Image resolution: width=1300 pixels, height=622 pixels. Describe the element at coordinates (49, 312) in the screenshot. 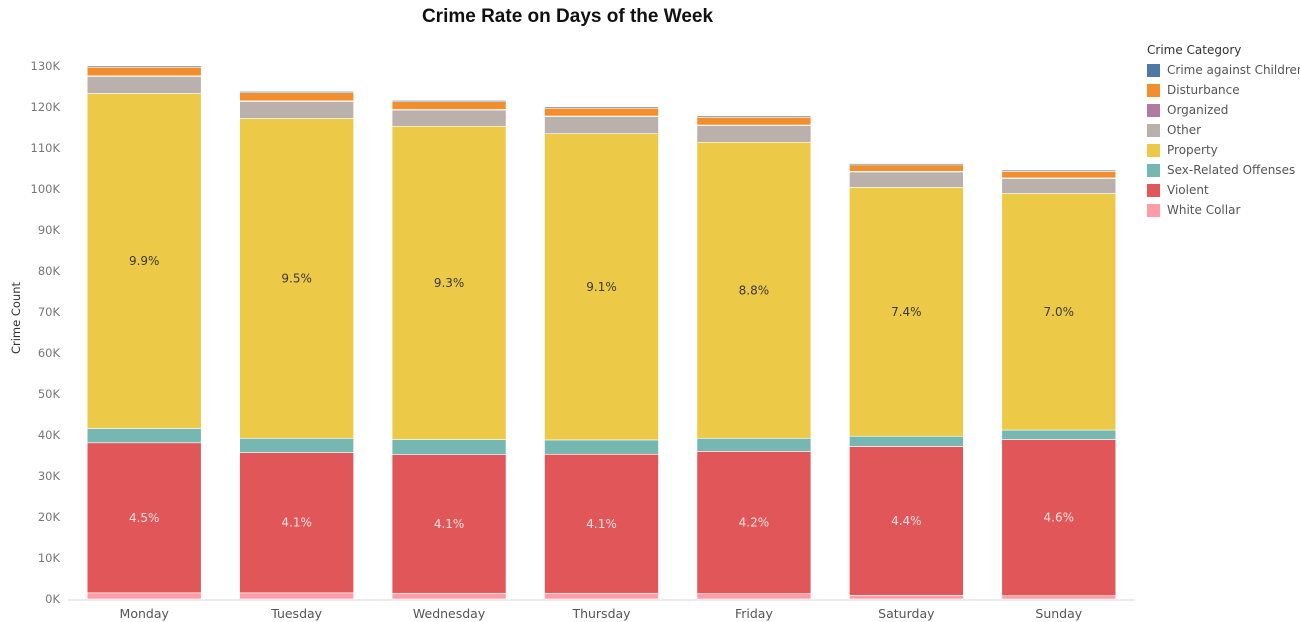

I see `y-tick-label: 70K` at that location.